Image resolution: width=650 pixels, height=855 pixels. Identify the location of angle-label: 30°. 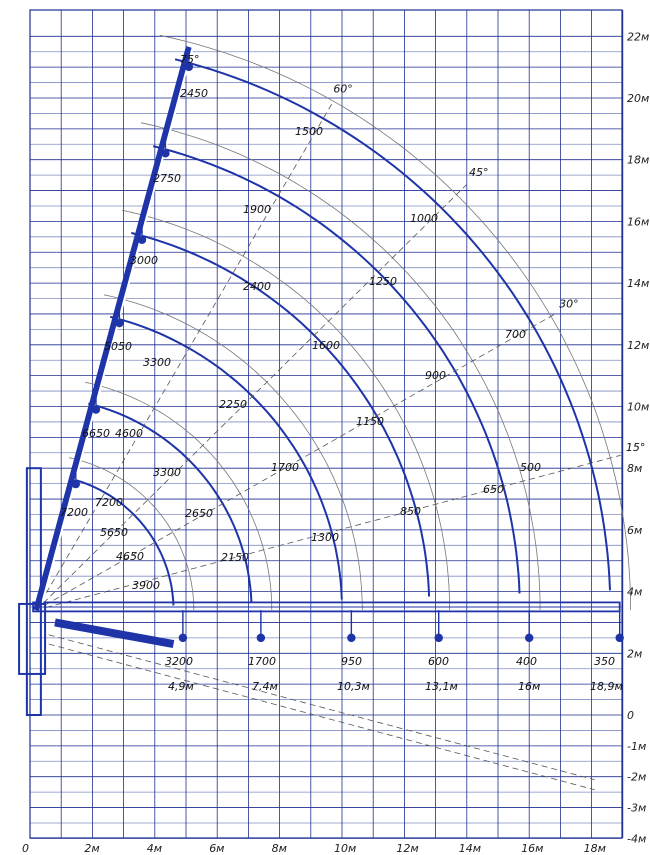
(569, 303).